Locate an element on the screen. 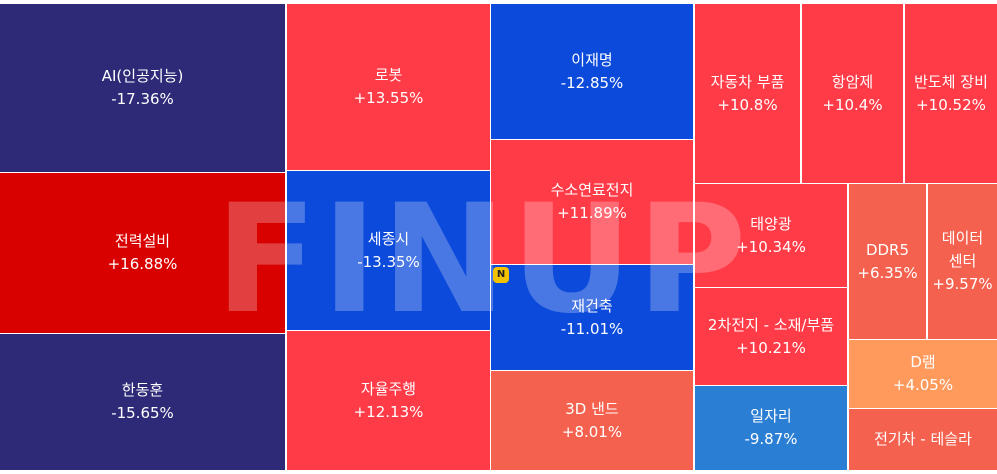 The height and width of the screenshot is (474, 997). tile-label: 전기차 - 테슬라 is located at coordinates (923, 439).